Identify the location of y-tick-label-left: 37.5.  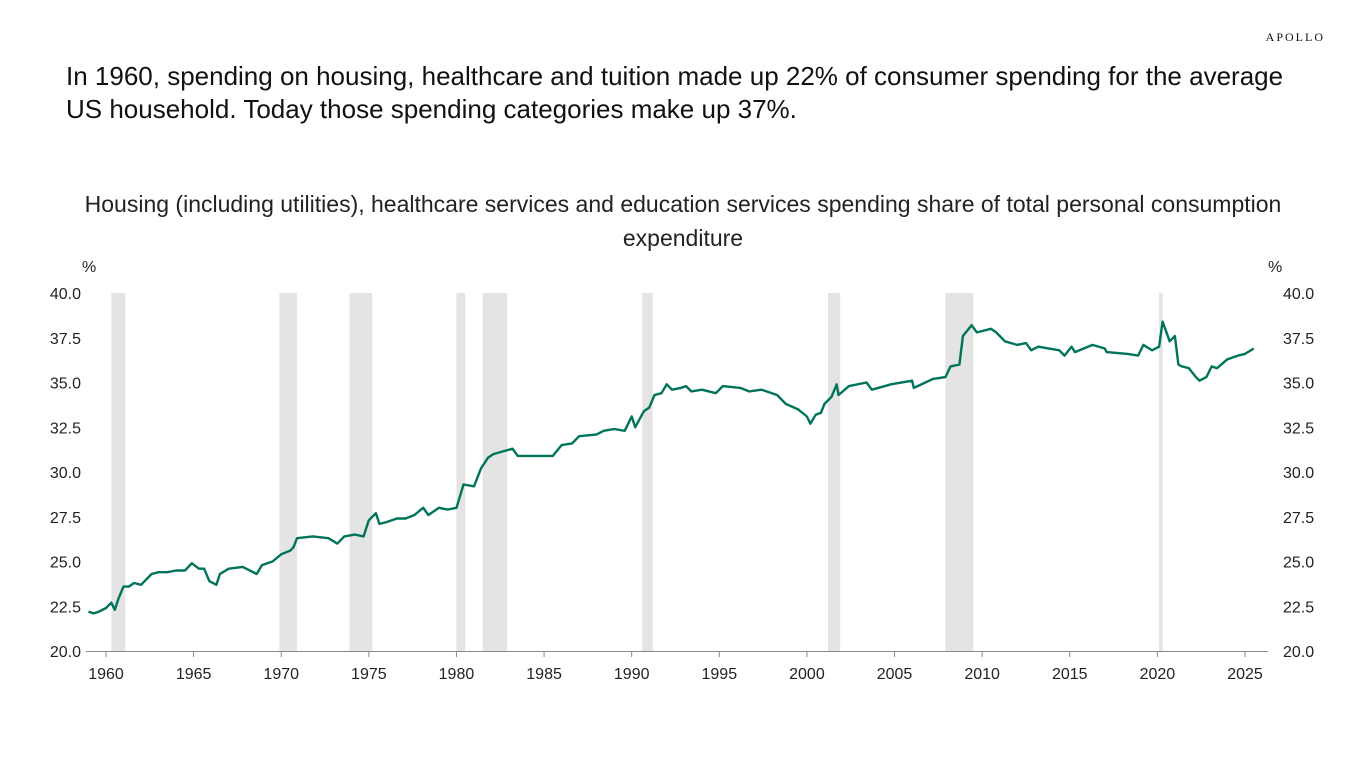
(65, 339).